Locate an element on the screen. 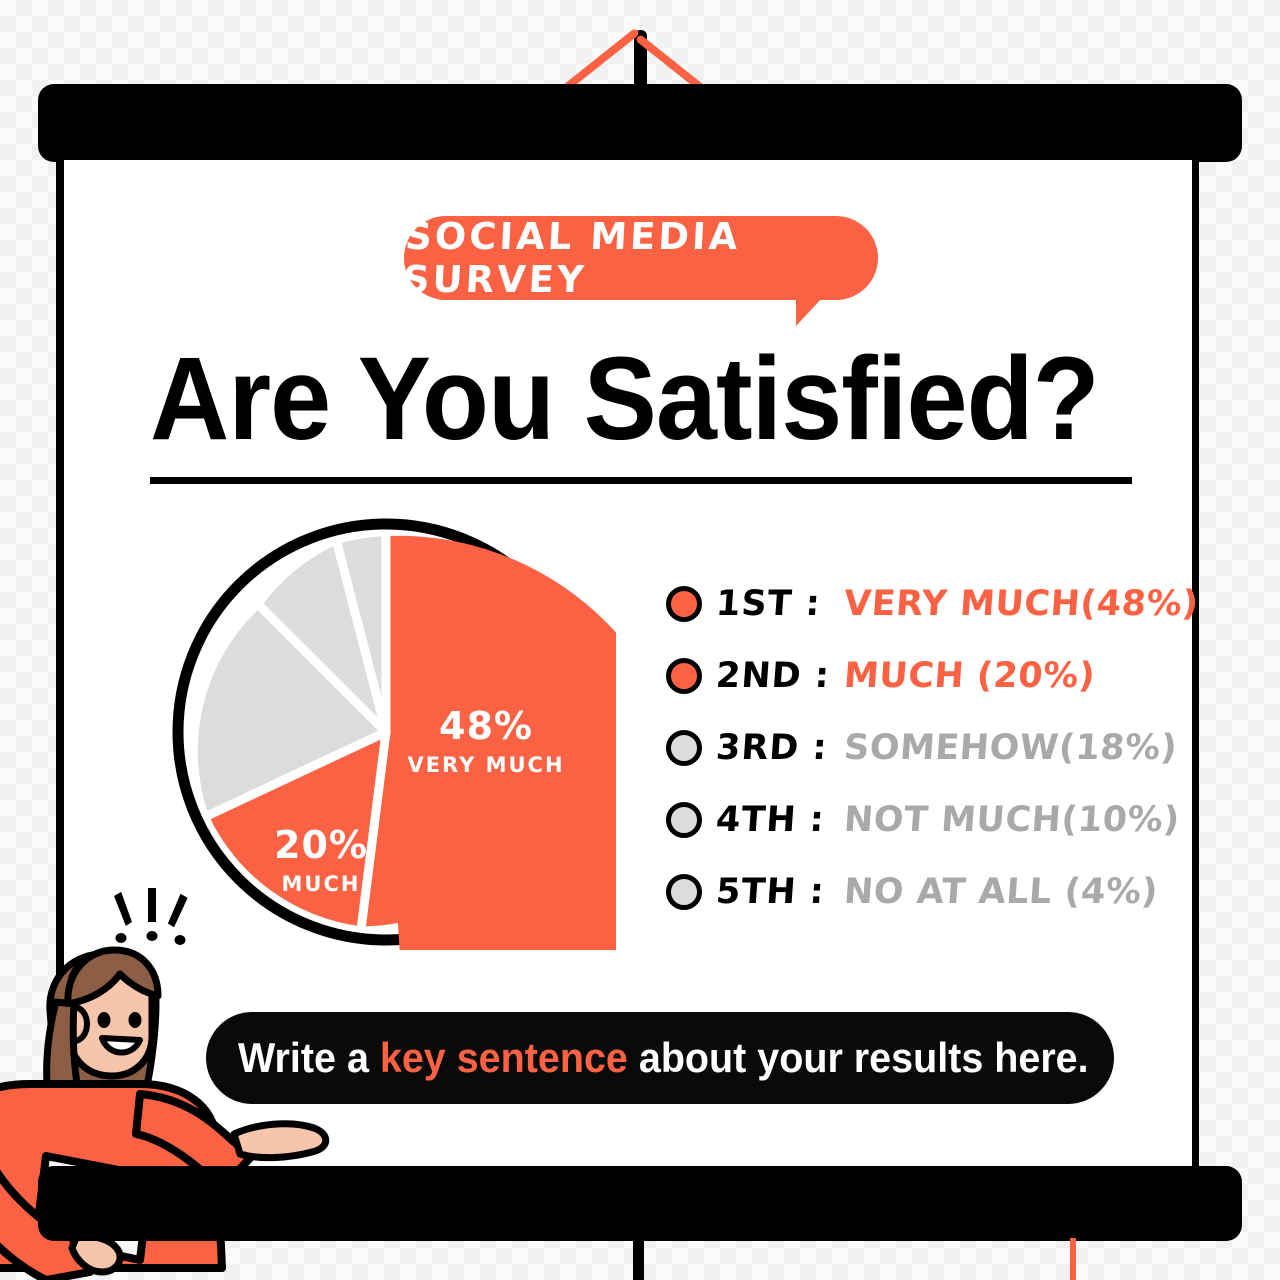 The width and height of the screenshot is (1280, 1280). presenter-eye-right is located at coordinates (135, 1020).